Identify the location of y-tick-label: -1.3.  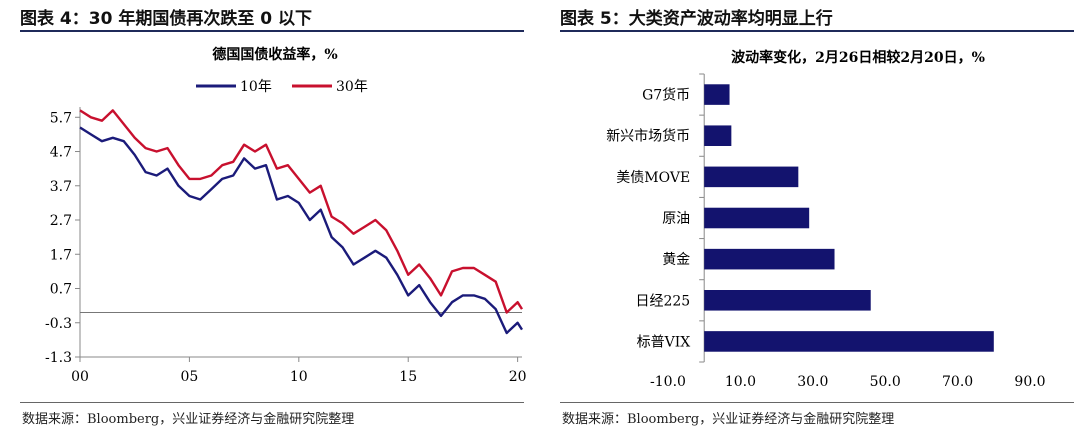
(58, 358).